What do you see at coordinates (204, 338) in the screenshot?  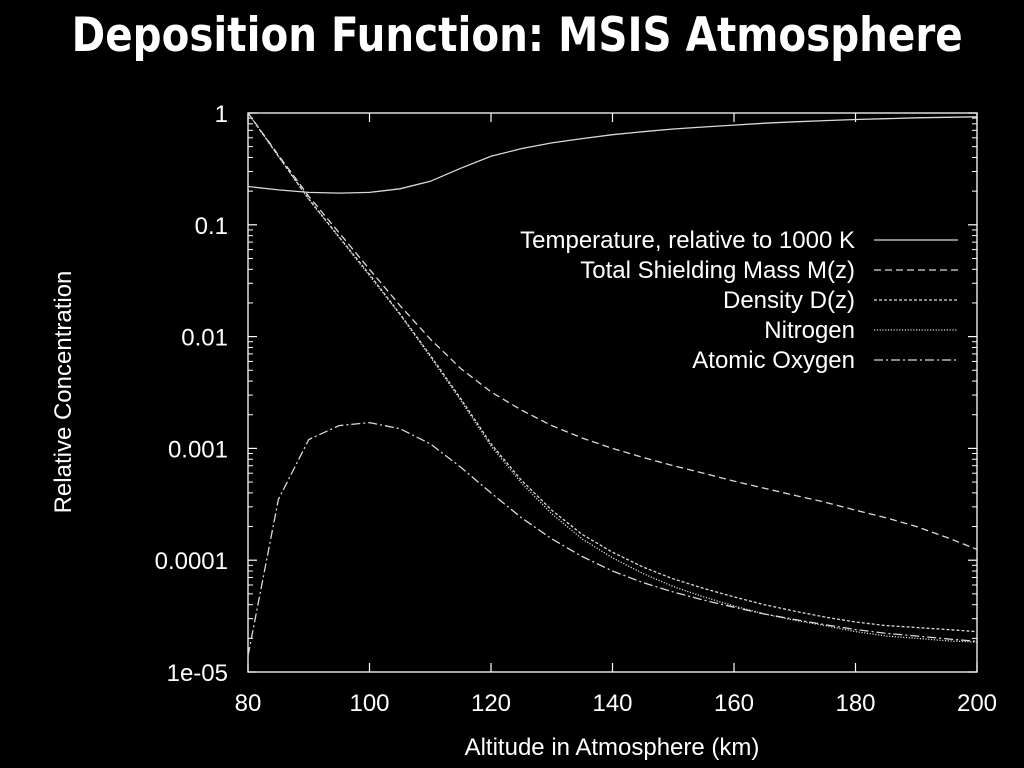 I see `y-tick-label: 0.01` at bounding box center [204, 338].